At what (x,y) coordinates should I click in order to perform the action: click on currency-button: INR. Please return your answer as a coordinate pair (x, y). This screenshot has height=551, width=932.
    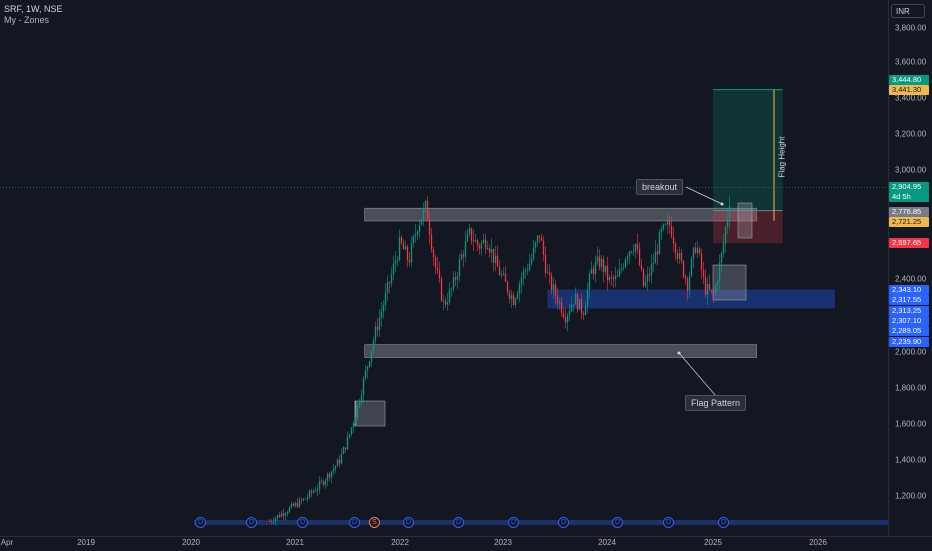
    Looking at the image, I should click on (908, 11).